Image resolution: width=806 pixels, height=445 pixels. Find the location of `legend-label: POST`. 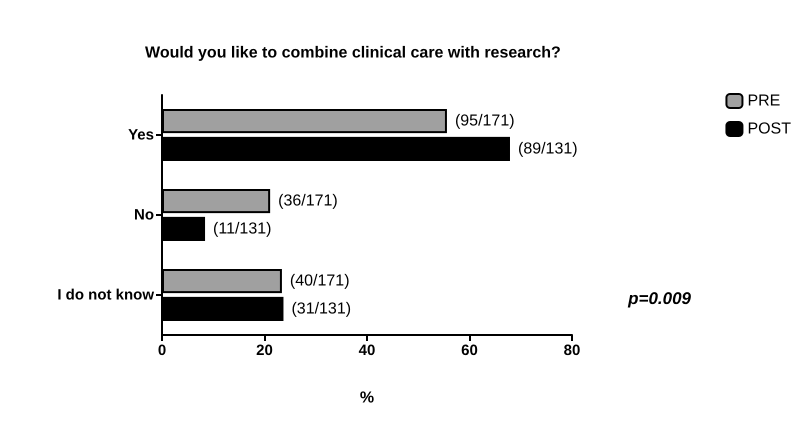

legend-label: POST is located at coordinates (769, 129).